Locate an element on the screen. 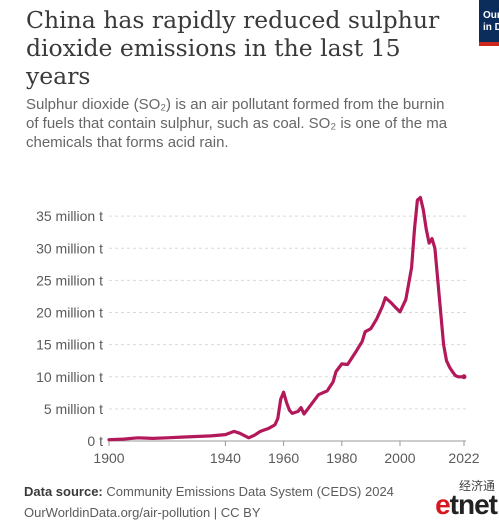 The image size is (499, 525). y-tick-label: 15 million t is located at coordinates (69, 345).